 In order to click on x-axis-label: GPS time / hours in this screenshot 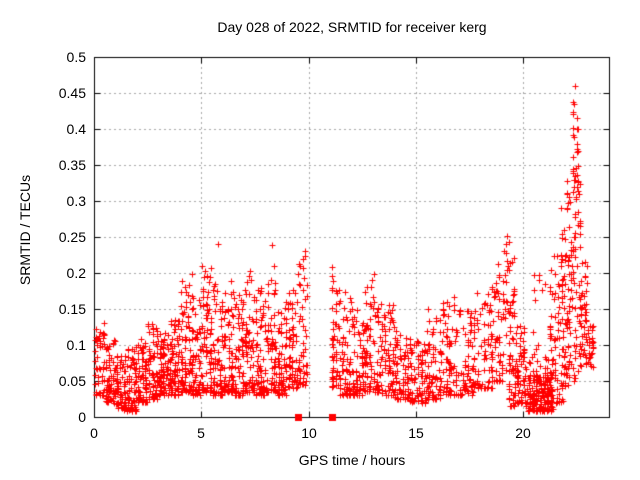, I will do `click(352, 460)`.